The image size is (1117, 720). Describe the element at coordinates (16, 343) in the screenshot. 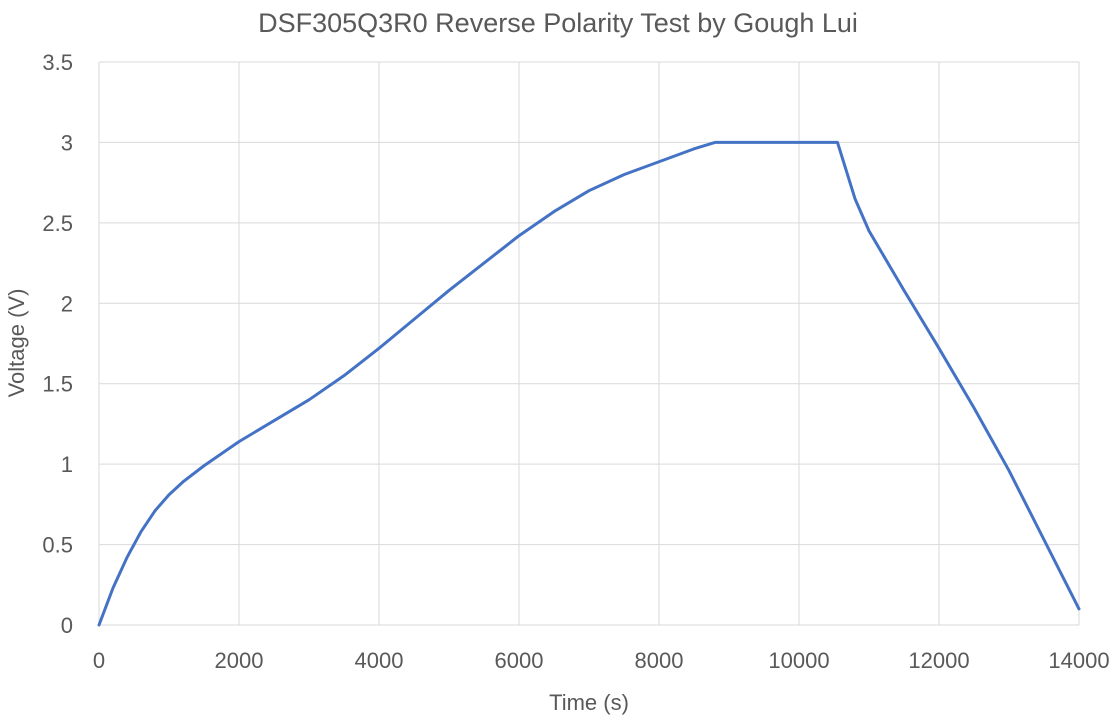

I see `y-axis-label: Voltage (V)` at that location.